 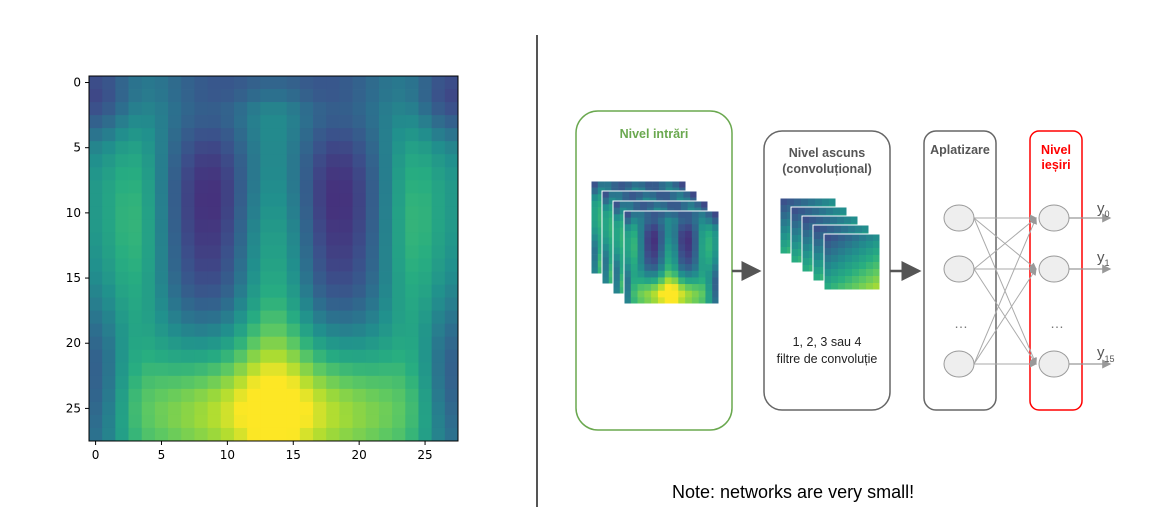 I want to click on feature-map, so click(x=852, y=262).